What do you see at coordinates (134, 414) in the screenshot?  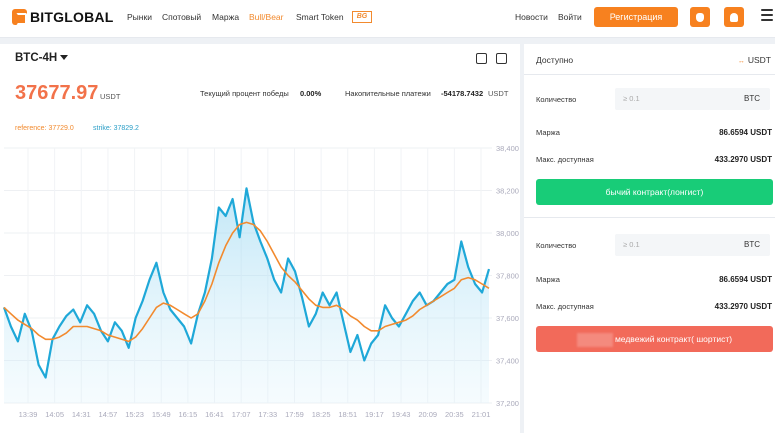 I see `x-tick-label: 15:23` at bounding box center [134, 414].